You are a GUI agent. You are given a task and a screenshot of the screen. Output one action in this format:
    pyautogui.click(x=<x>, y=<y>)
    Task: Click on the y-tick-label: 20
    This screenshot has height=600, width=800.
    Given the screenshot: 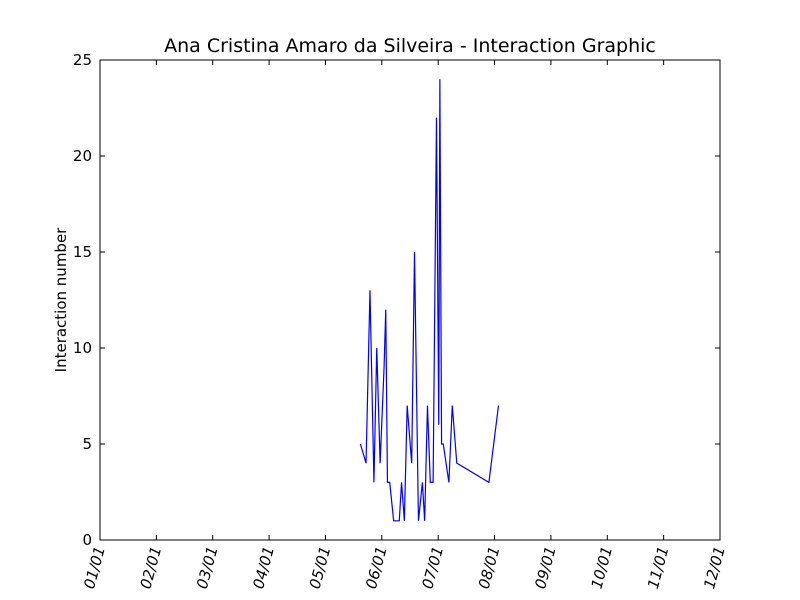 What is the action you would take?
    pyautogui.click(x=82, y=156)
    